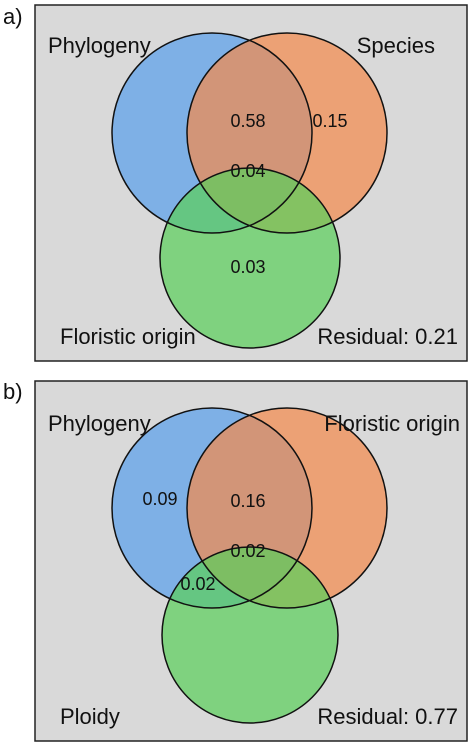  Describe the element at coordinates (247, 171) in the screenshot. I see `region-value: 0.04` at that location.